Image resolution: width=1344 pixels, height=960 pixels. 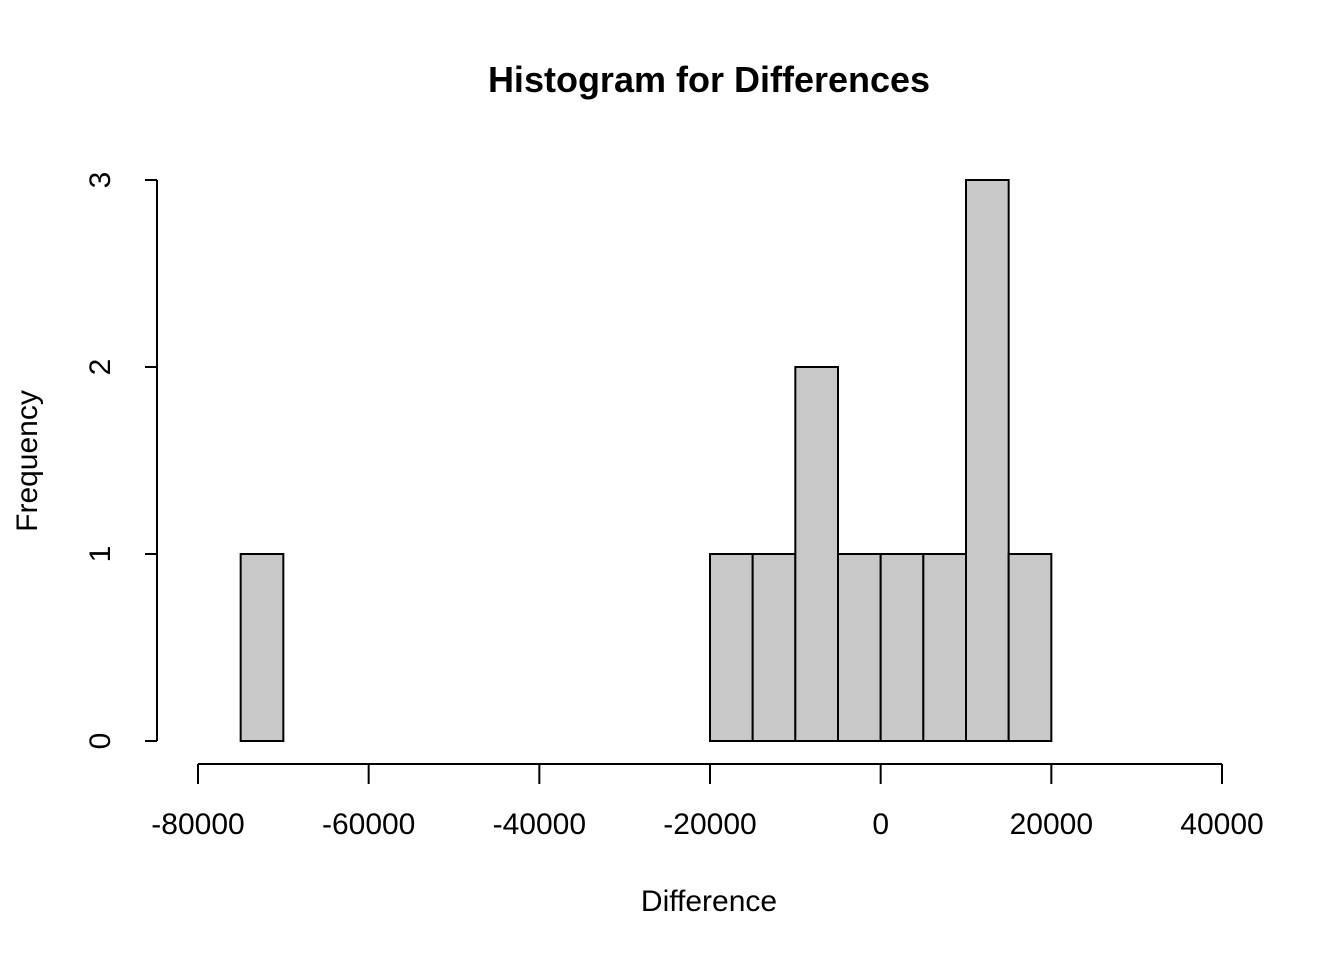 I want to click on x-tick-label: -80000, so click(x=197, y=824).